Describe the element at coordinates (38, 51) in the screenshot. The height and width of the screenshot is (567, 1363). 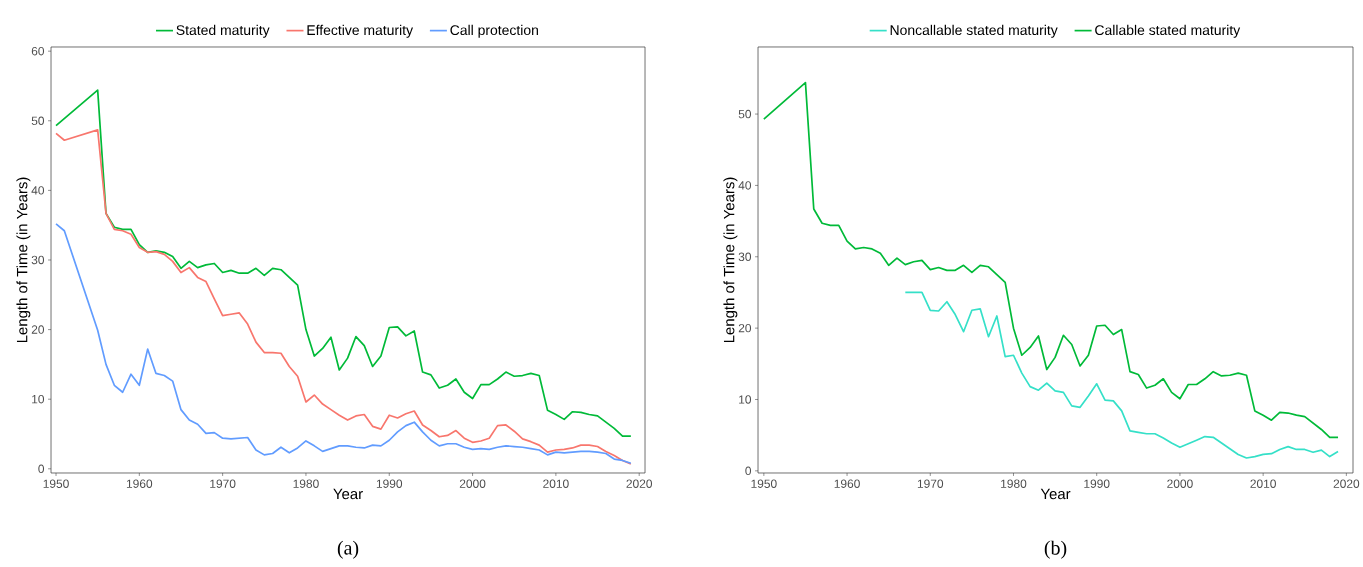
I see `y-tick-label: 60` at that location.